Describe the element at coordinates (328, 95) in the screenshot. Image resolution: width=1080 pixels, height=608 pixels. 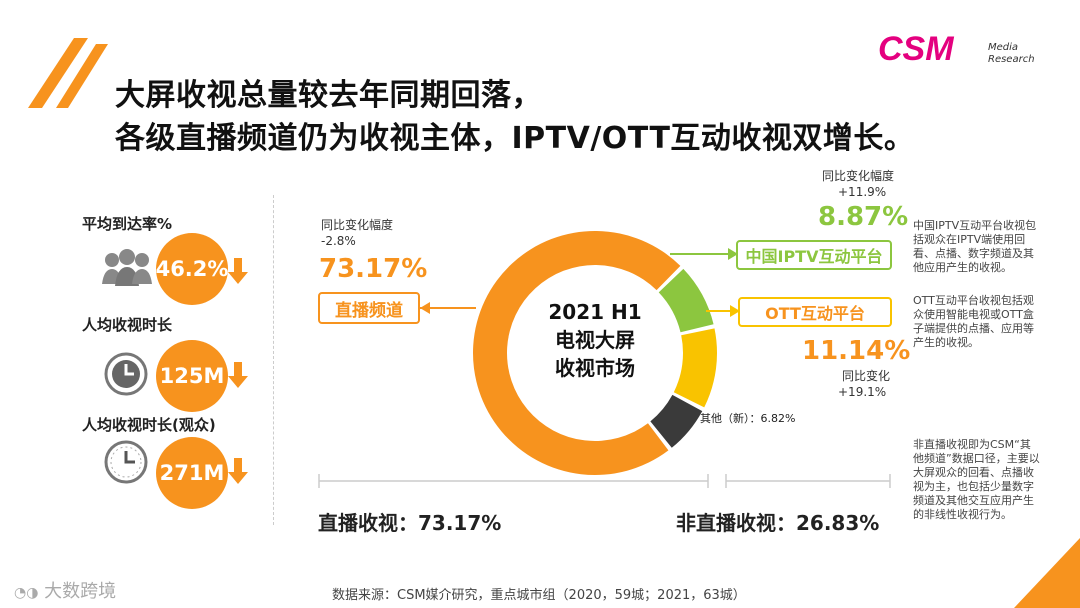
I see `title-line-1: 大屏收视总量较去年同期回落，` at that location.